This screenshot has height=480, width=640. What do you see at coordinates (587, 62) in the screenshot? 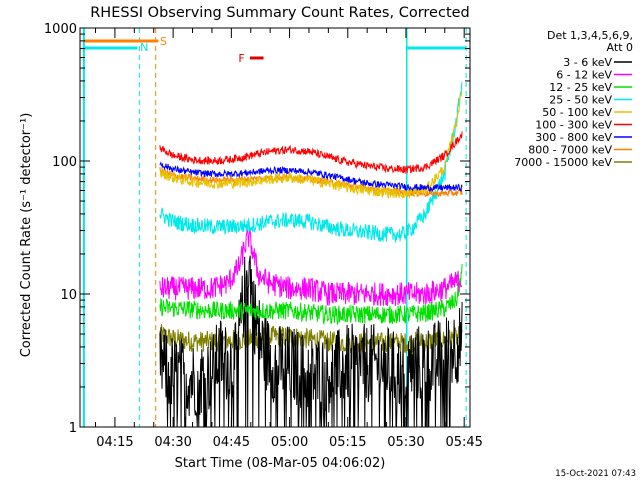
I see `legend-label: 3 - 6 keV` at bounding box center [587, 62].